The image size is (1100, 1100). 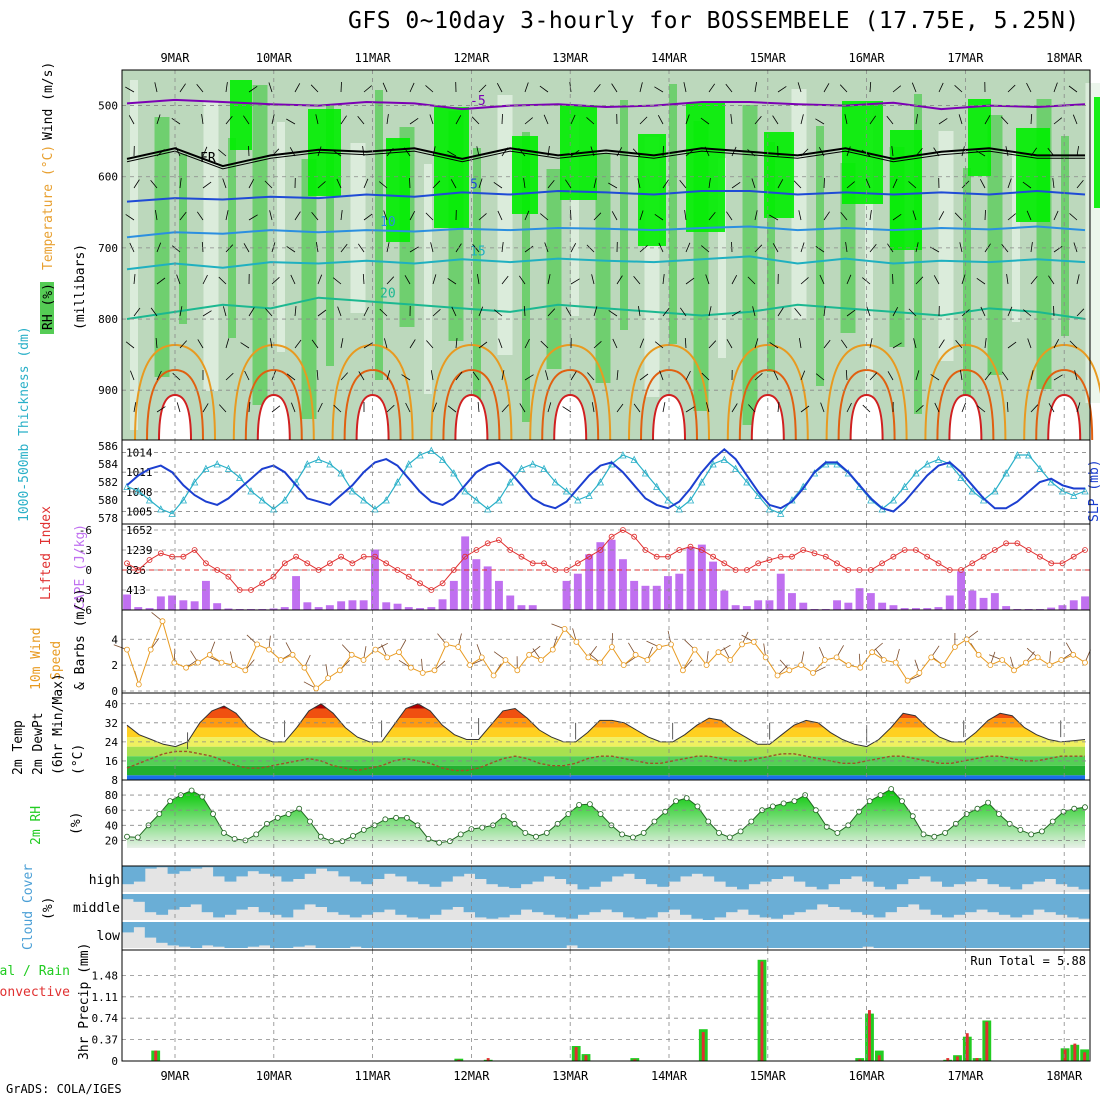 I want to click on rh2m-unit-label: (%), so click(x=76, y=823).